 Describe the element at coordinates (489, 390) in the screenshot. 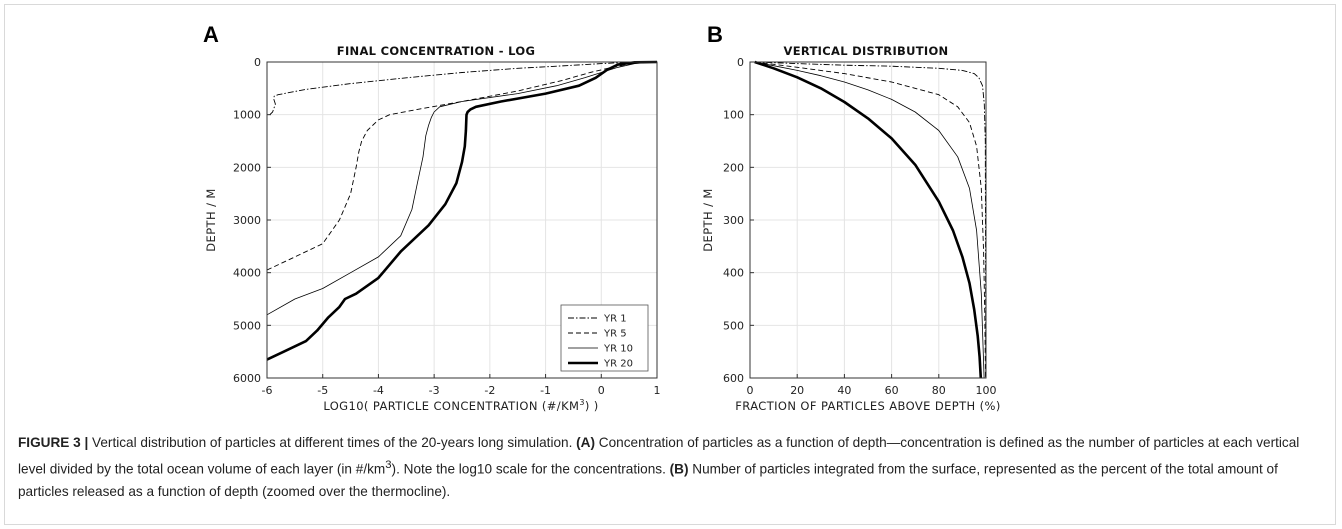

I see `x-tick-label: -2` at that location.